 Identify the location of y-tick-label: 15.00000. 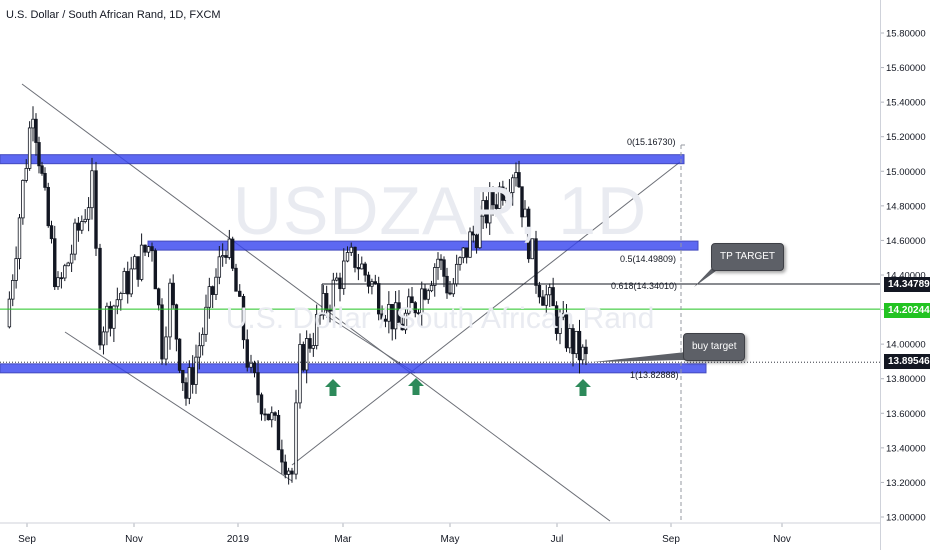
(906, 172).